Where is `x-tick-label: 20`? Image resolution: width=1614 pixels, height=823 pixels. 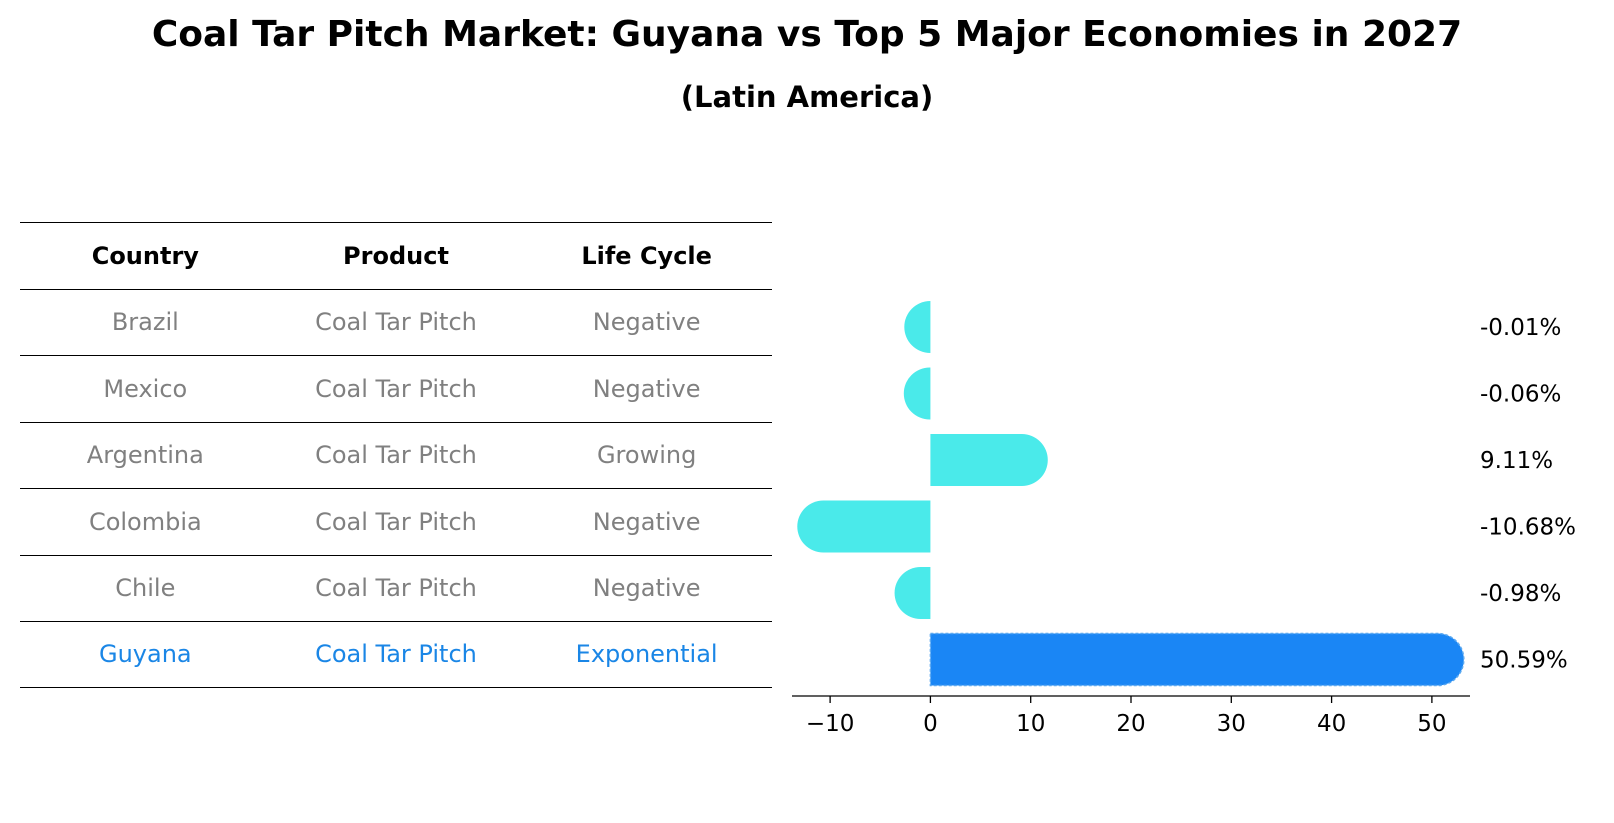
x-tick-label: 20 is located at coordinates (1130, 724).